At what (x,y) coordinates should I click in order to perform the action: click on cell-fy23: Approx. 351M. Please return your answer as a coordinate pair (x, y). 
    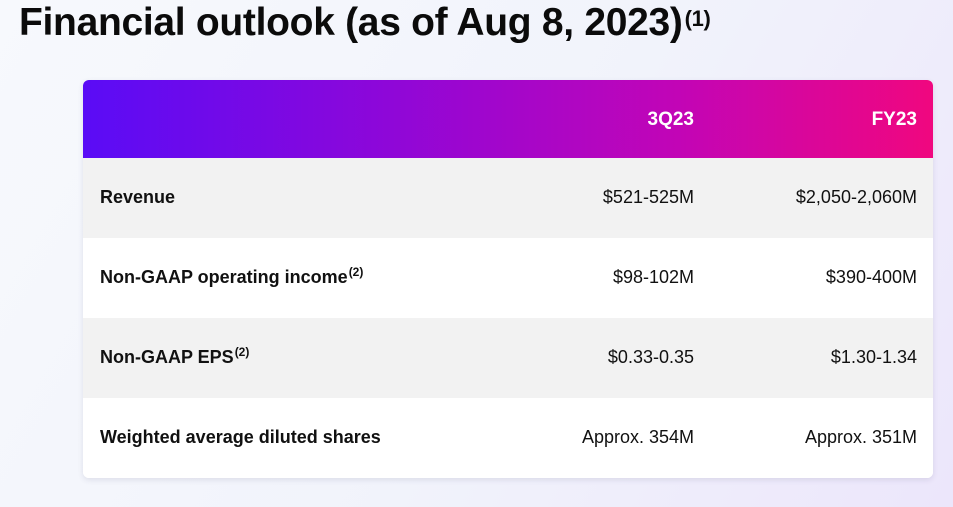
    Looking at the image, I should click on (860, 437).